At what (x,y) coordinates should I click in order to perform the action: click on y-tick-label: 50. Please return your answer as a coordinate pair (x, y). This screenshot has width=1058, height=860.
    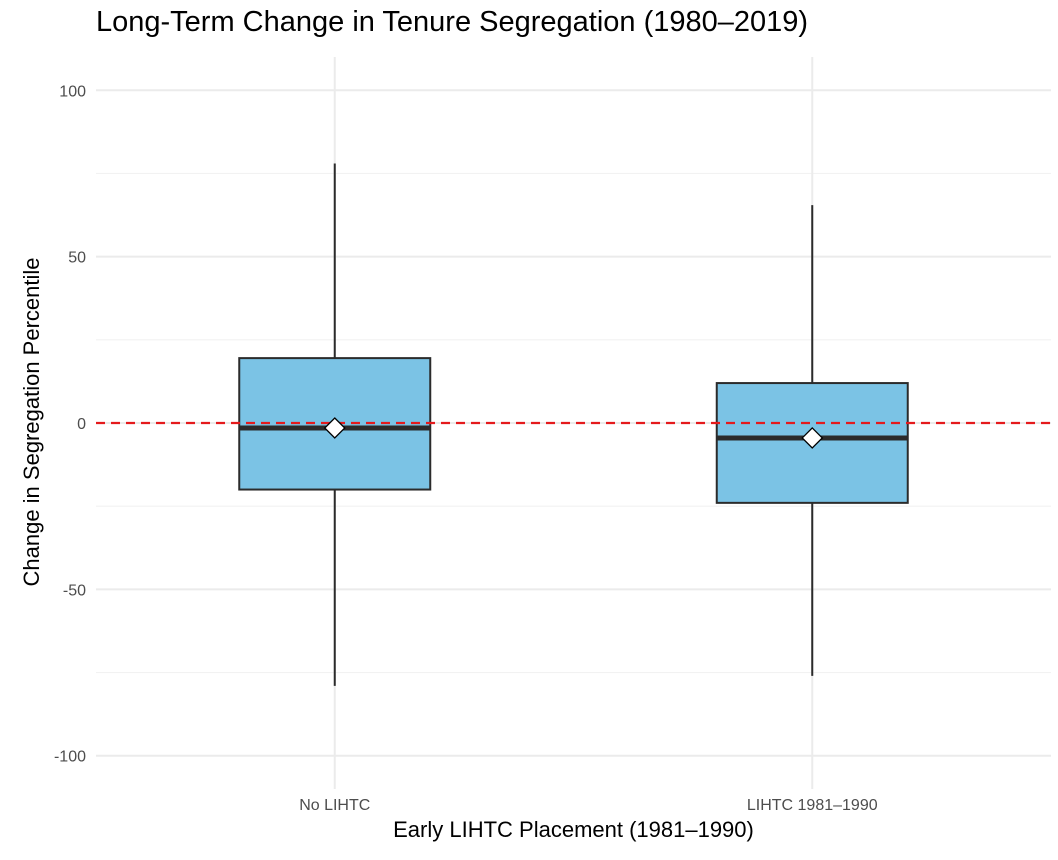
    Looking at the image, I should click on (77, 258).